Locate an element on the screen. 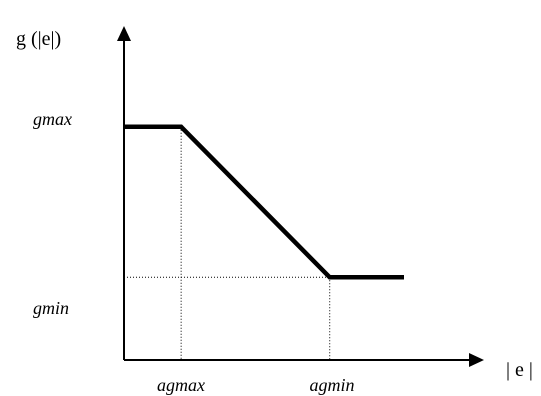 The height and width of the screenshot is (396, 541). y-axis-title: g (|e|) is located at coordinates (38, 39).